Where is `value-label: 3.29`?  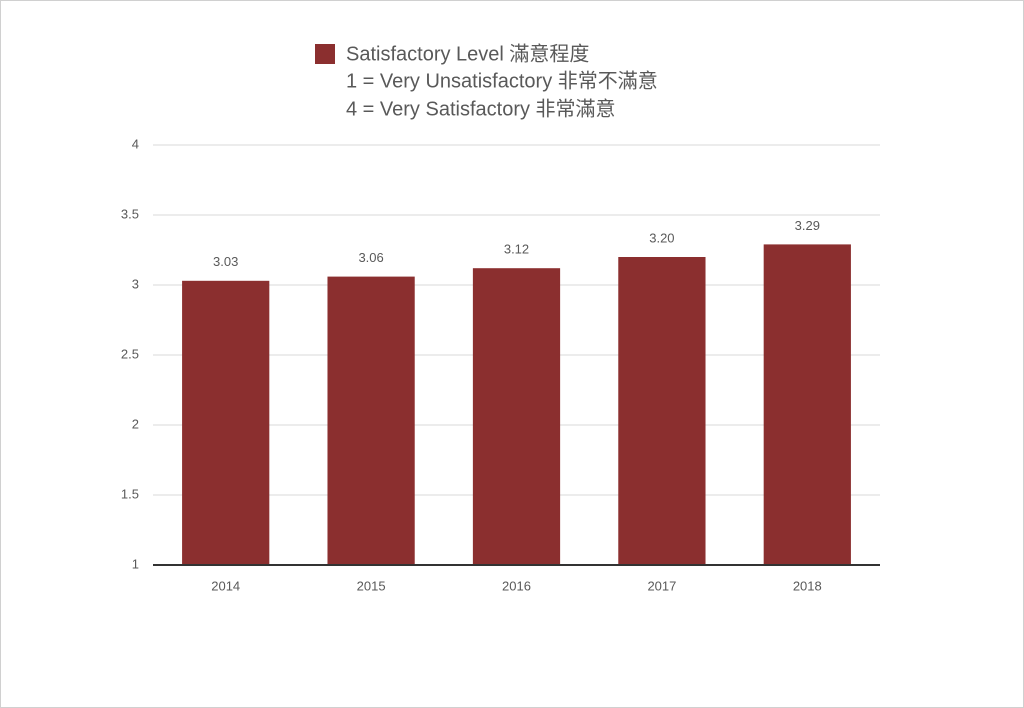
value-label: 3.29 is located at coordinates (807, 225).